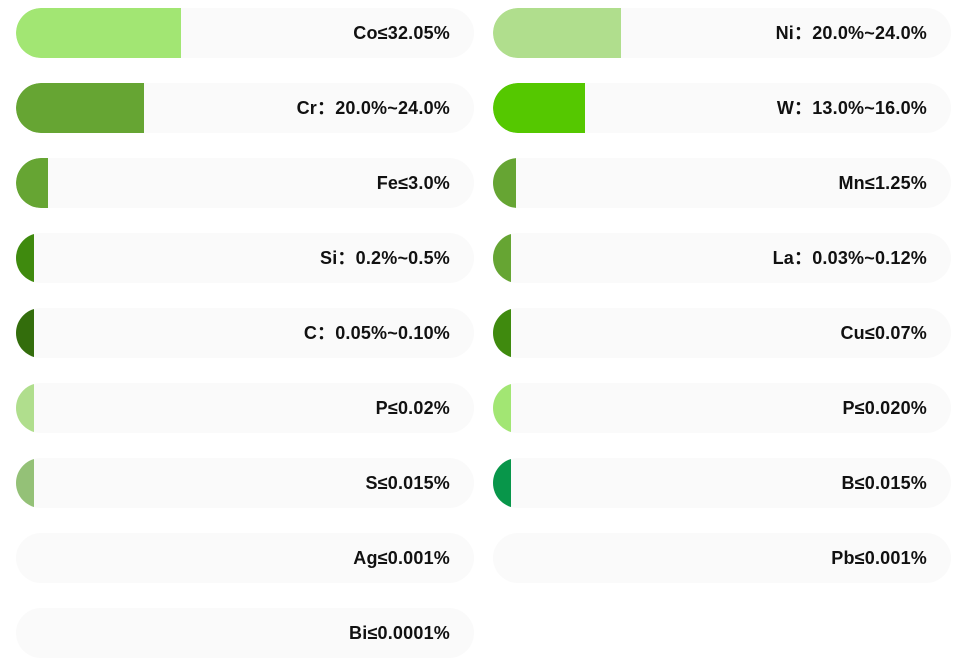 Image resolution: width=959 pixels, height=658 pixels. What do you see at coordinates (399, 633) in the screenshot?
I see `bar-label: Bi≤0.0001%` at bounding box center [399, 633].